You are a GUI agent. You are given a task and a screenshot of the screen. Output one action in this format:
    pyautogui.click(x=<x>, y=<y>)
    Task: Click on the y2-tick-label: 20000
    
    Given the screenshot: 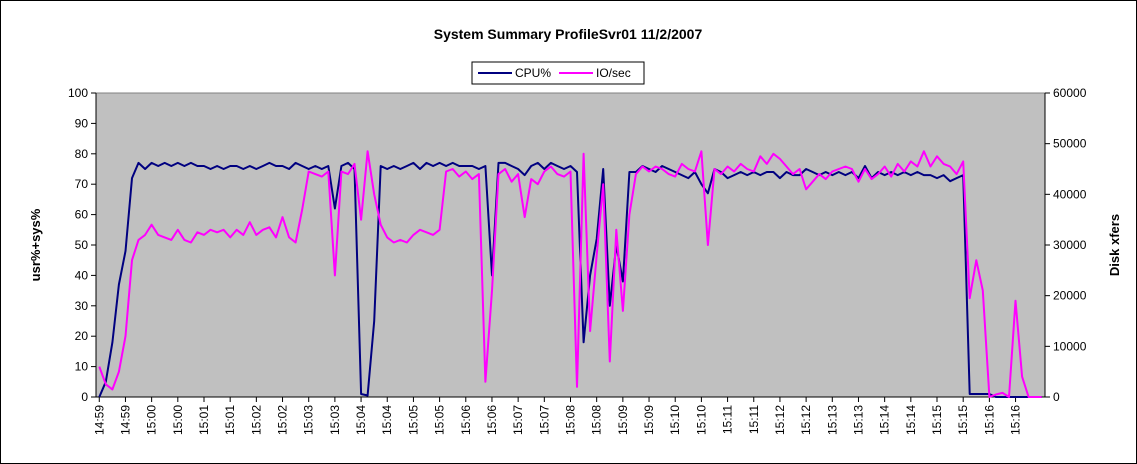 What is the action you would take?
    pyautogui.click(x=1070, y=296)
    